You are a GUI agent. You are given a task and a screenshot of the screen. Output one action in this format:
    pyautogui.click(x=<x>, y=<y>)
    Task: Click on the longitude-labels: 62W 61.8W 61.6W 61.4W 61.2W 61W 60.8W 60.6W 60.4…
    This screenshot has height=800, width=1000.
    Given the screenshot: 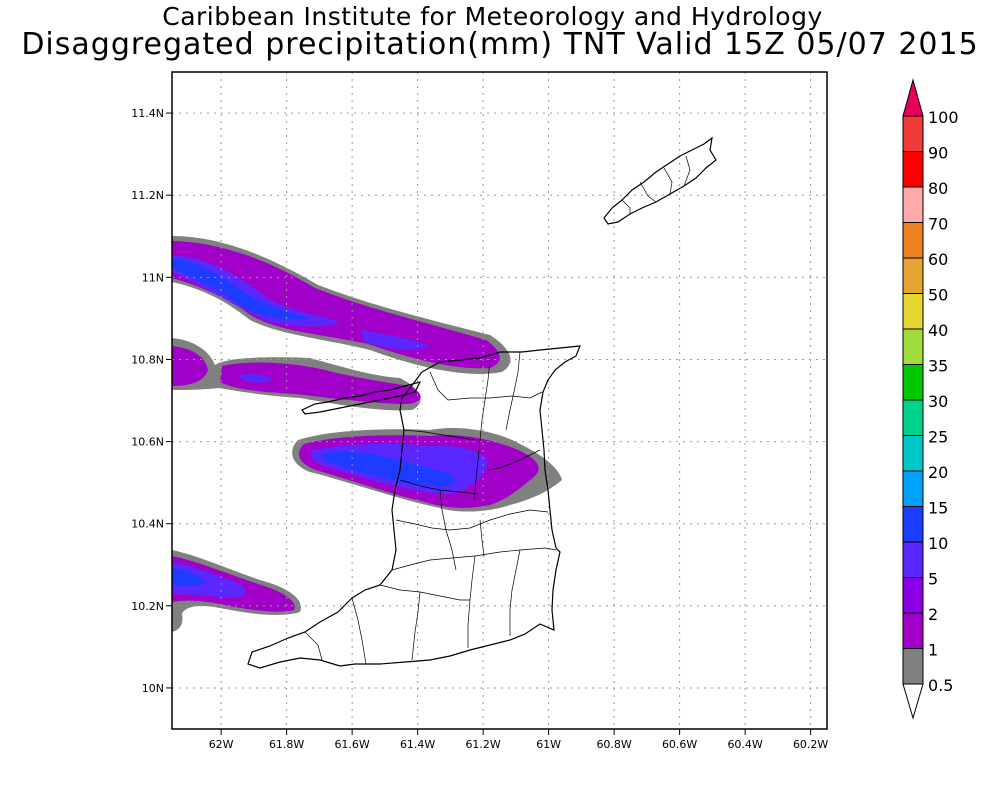 What is the action you would take?
    pyautogui.click(x=519, y=744)
    